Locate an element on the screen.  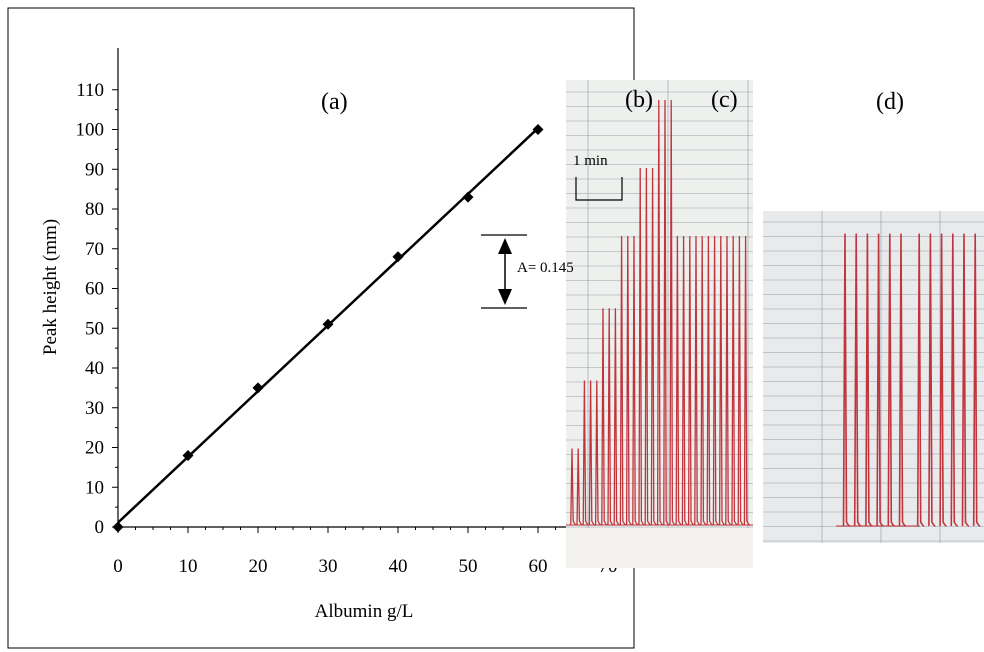
y-tick-label: 50 is located at coordinates (94, 328).